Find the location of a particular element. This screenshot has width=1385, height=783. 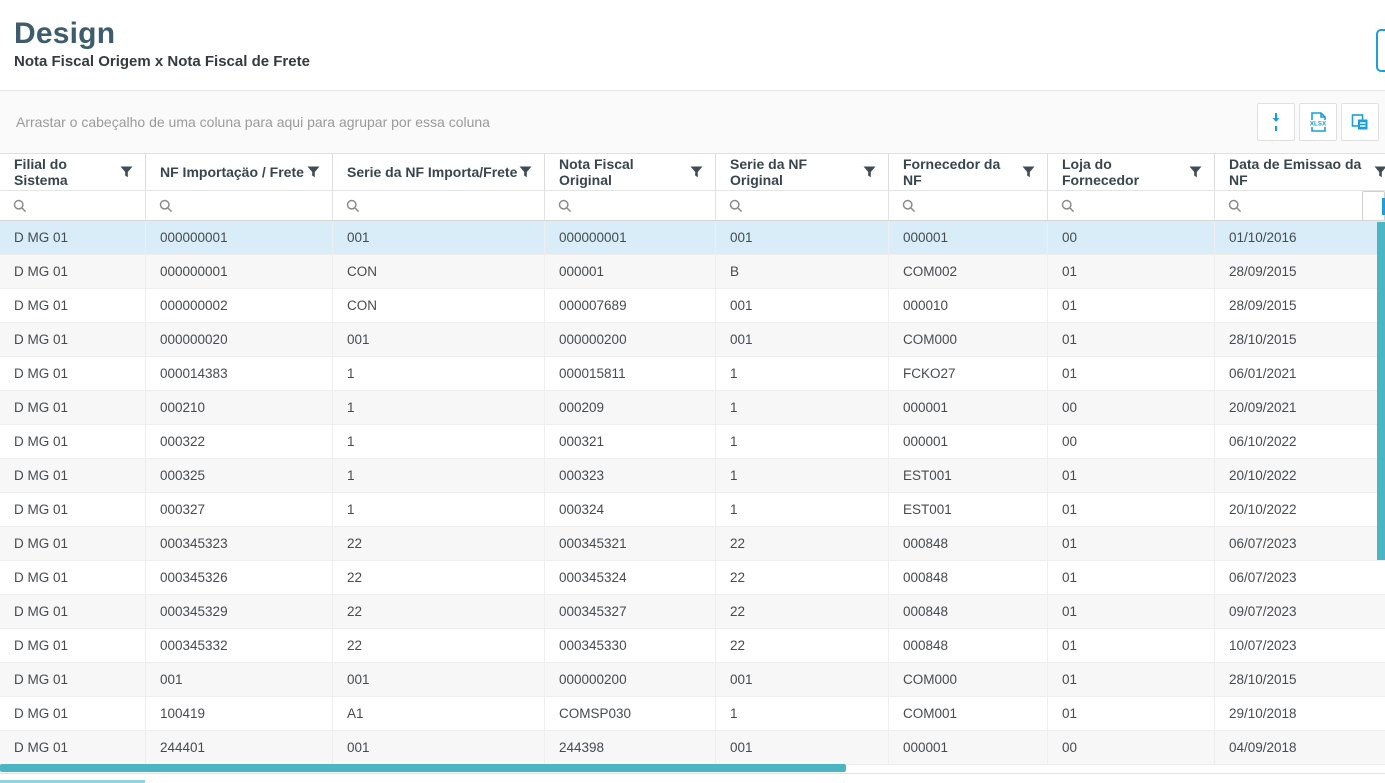

date-filter-editor-partial is located at coordinates (1373, 205).